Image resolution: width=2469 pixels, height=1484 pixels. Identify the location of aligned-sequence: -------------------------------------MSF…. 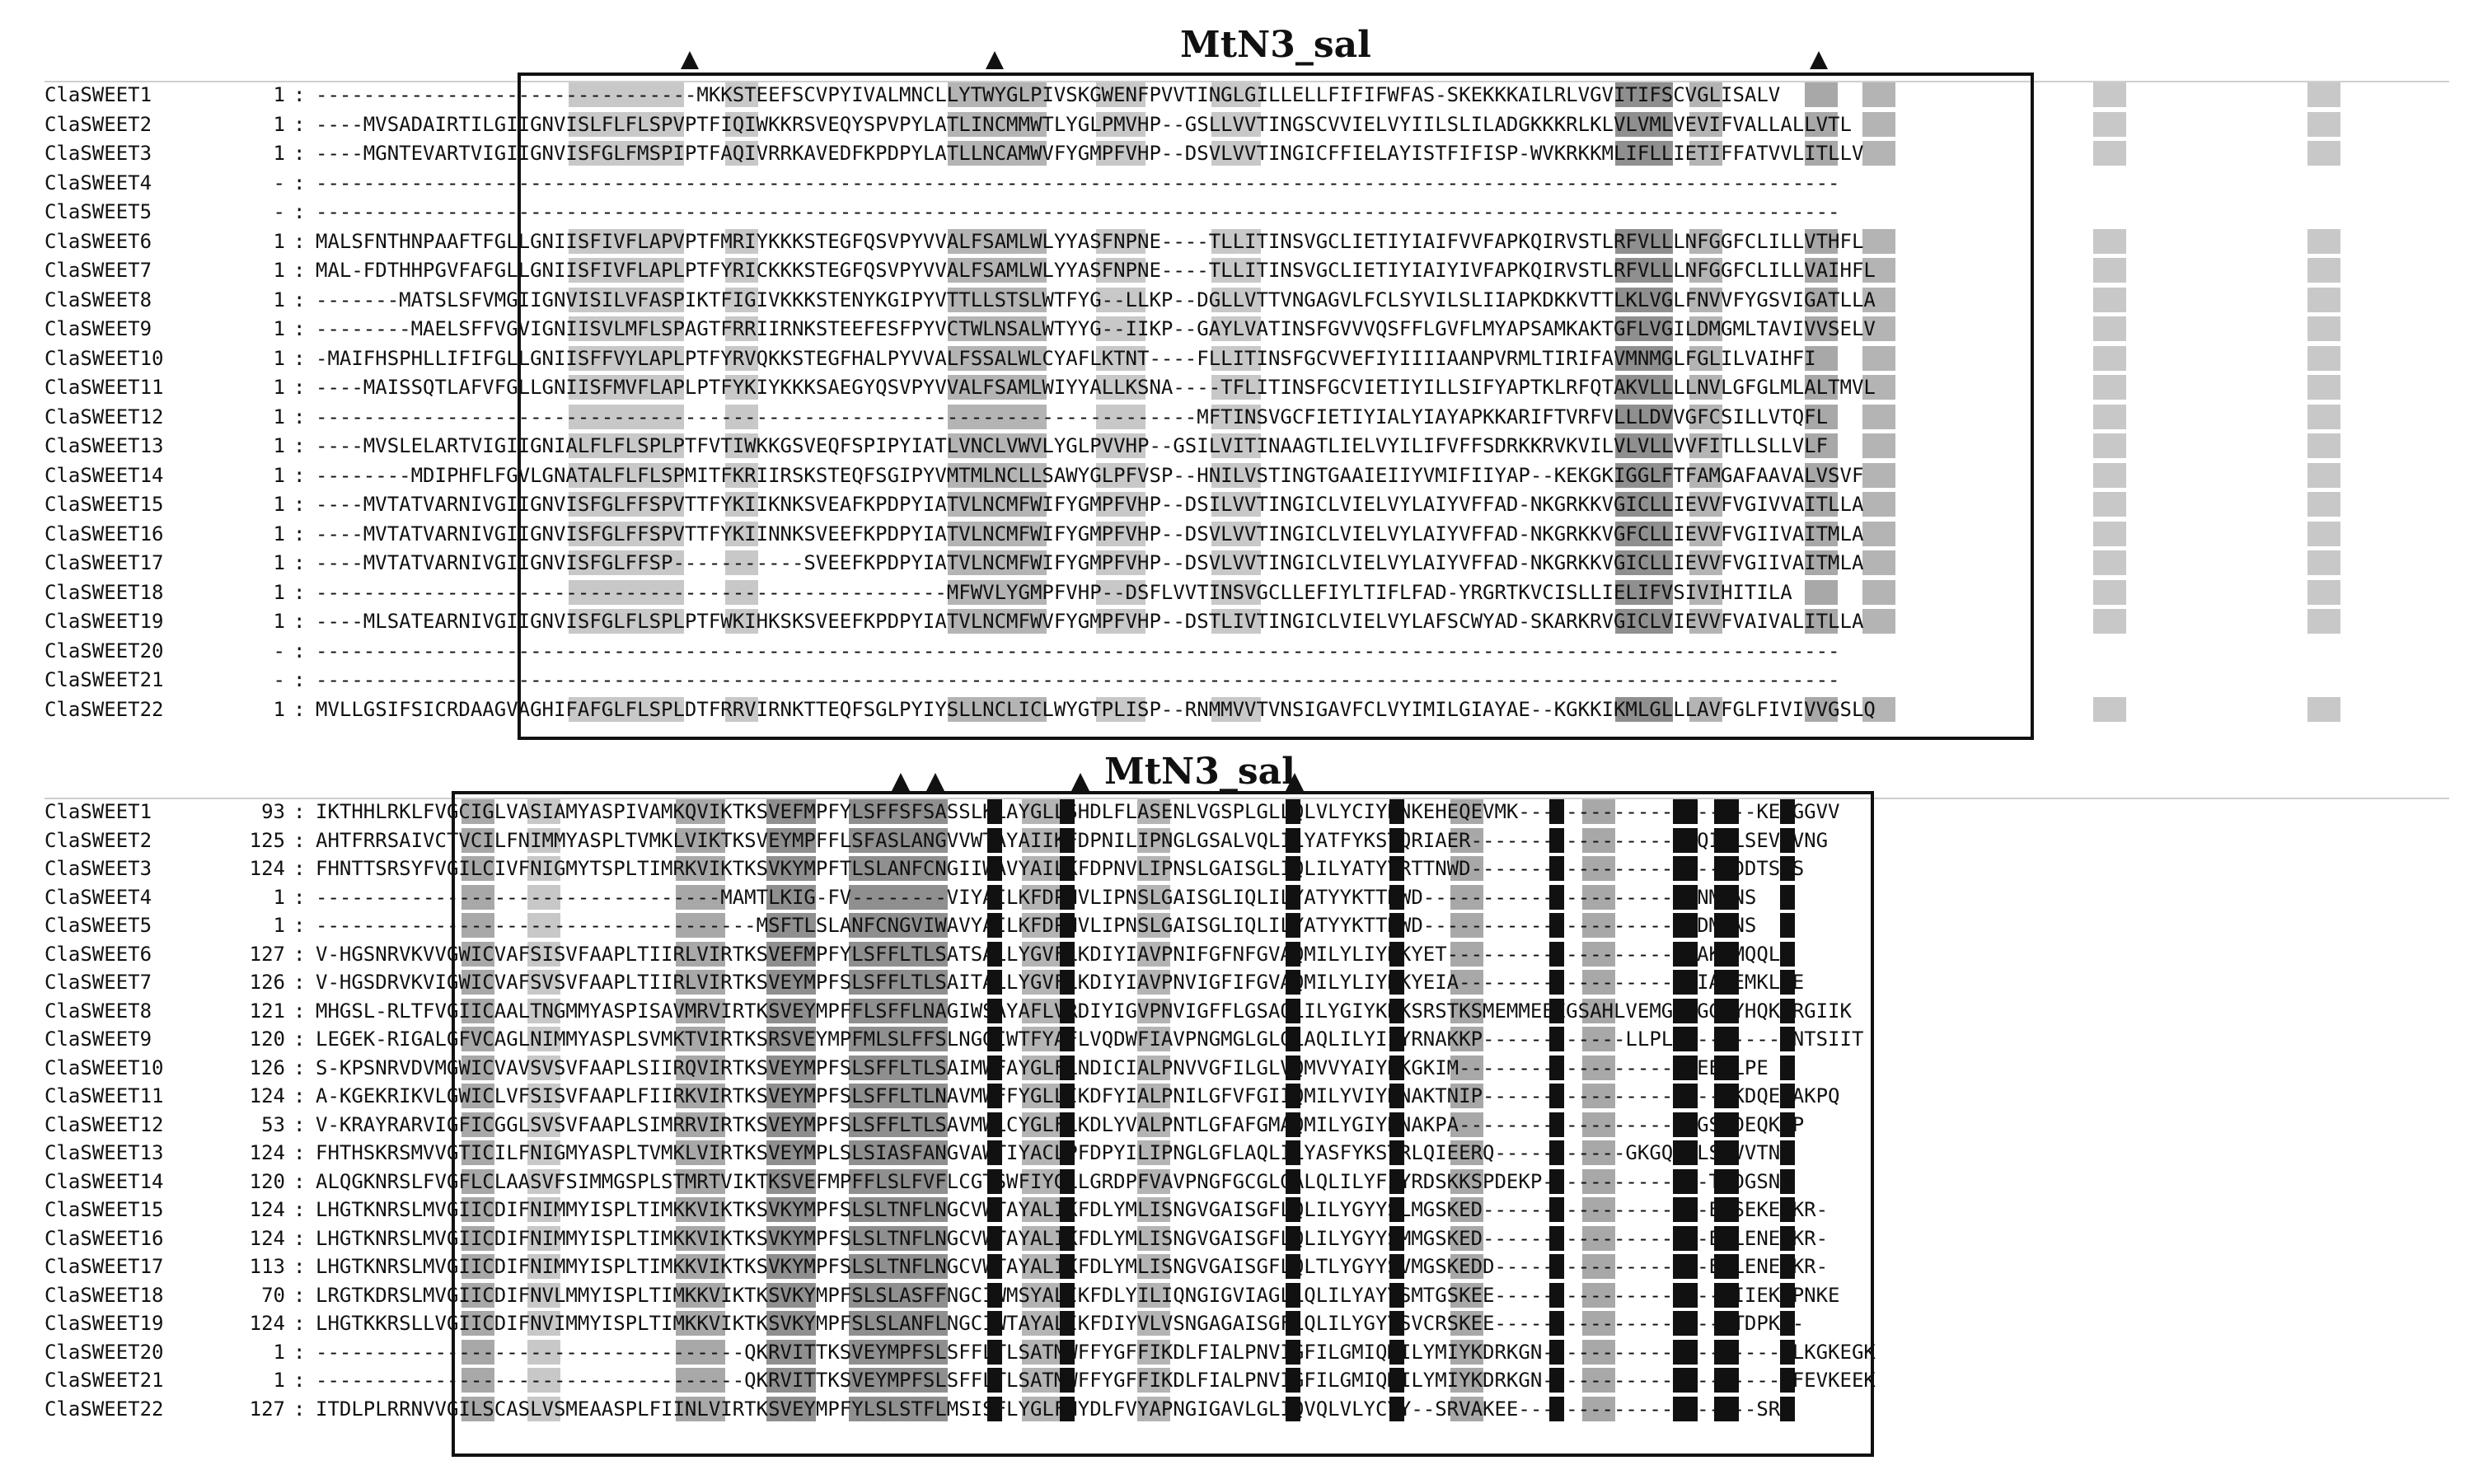
(1036, 926).